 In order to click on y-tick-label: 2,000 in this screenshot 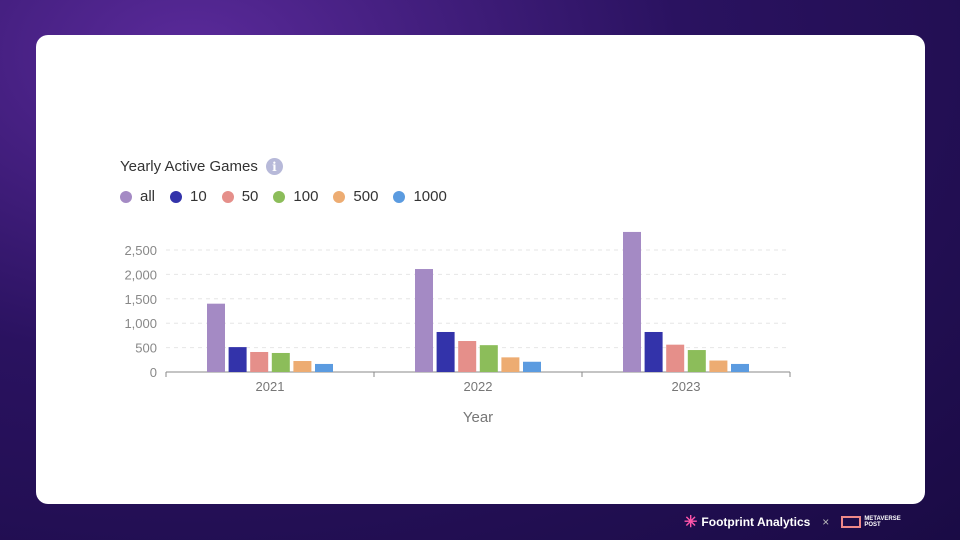, I will do `click(140, 274)`.